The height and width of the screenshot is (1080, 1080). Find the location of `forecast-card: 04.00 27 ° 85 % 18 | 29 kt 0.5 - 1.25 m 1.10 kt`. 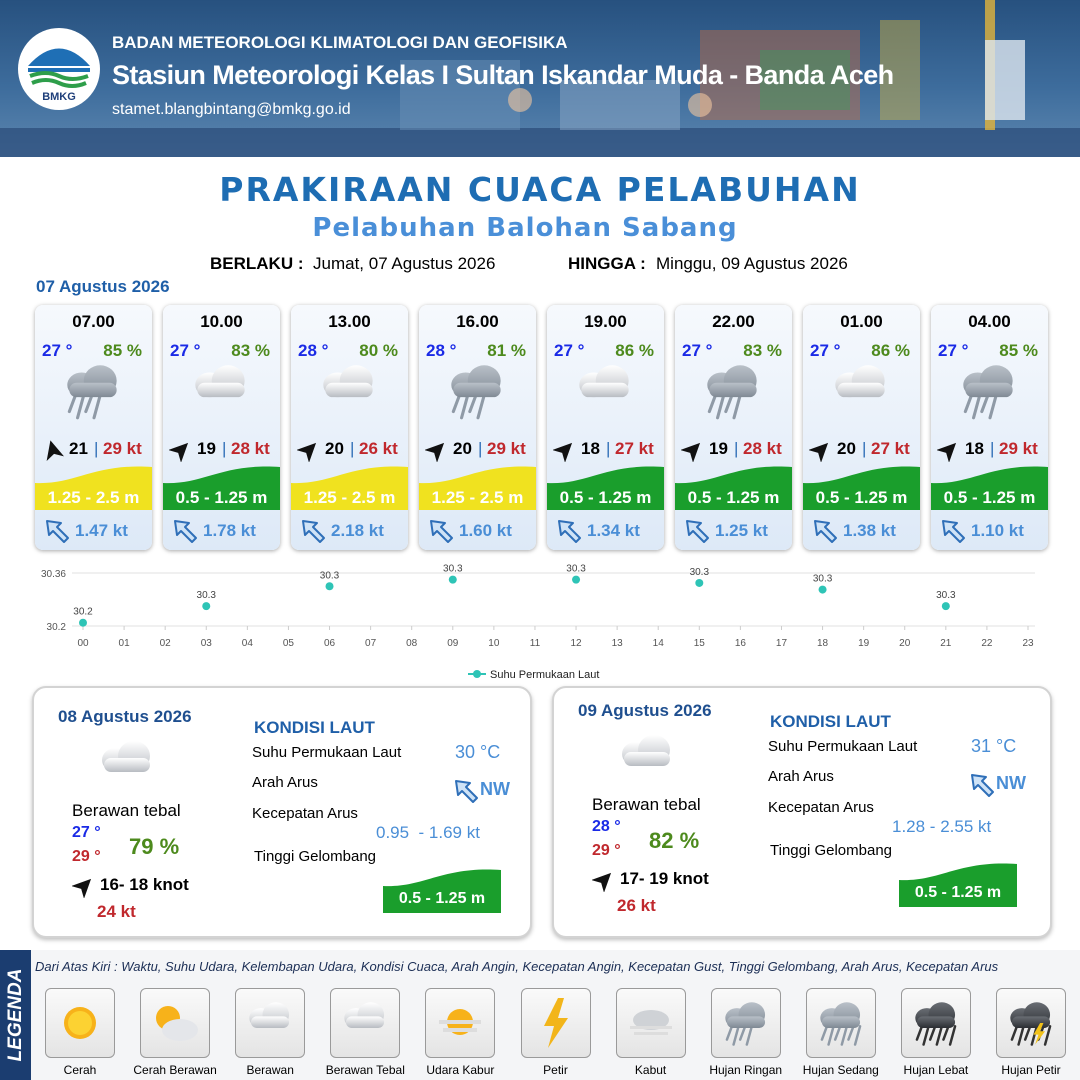

forecast-card: 04.00 27 ° 85 % 18 | 29 kt 0.5 - 1.25 m 1.10 kt is located at coordinates (989, 427).